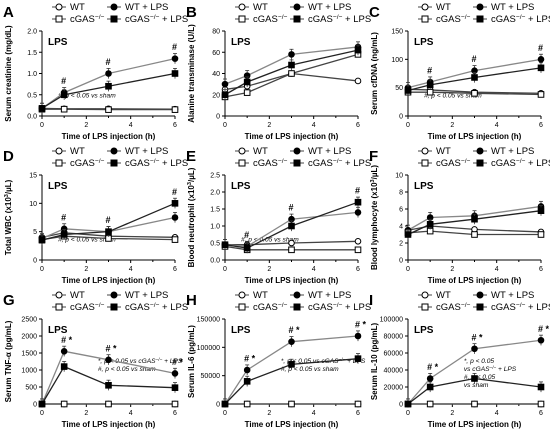  Describe the element at coordinates (216, 74) in the screenshot. I see `y-tick-label: 40` at that location.